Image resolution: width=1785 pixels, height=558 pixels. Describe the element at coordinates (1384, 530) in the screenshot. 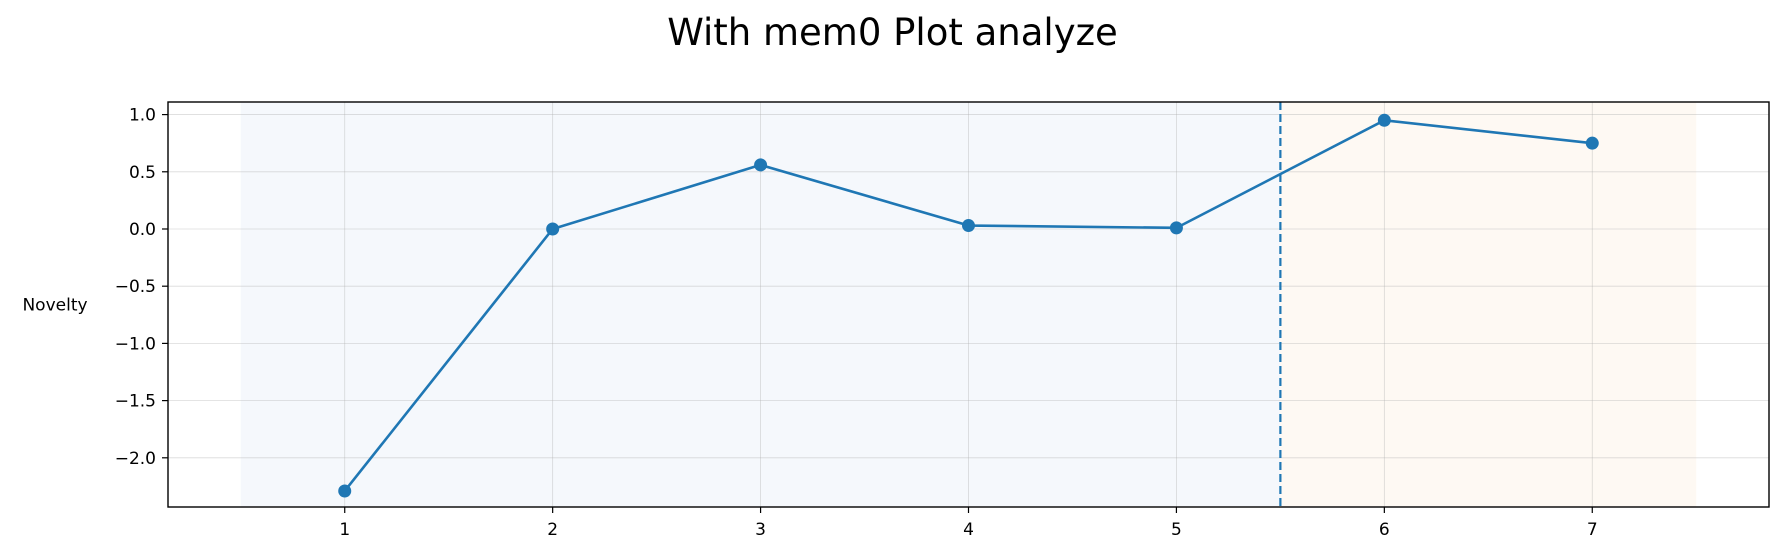

I see `x-tick-label: 6` at that location.